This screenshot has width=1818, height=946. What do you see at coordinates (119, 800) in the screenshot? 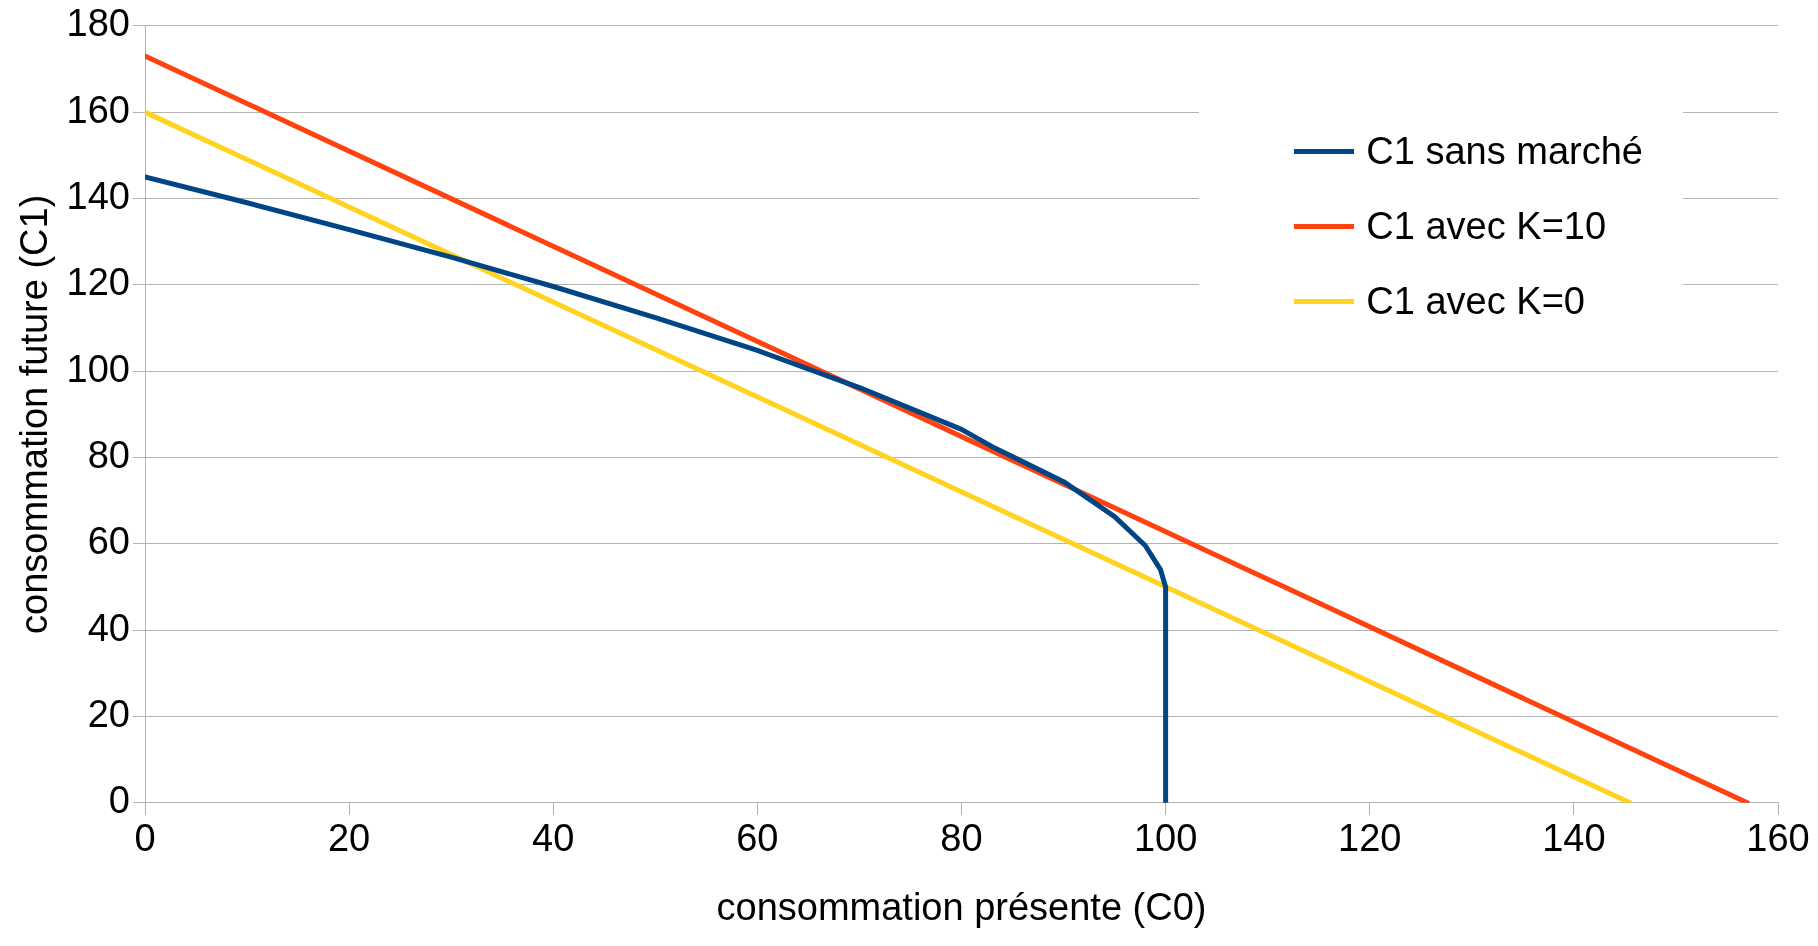
I see `y-tick-label: 0` at bounding box center [119, 800].